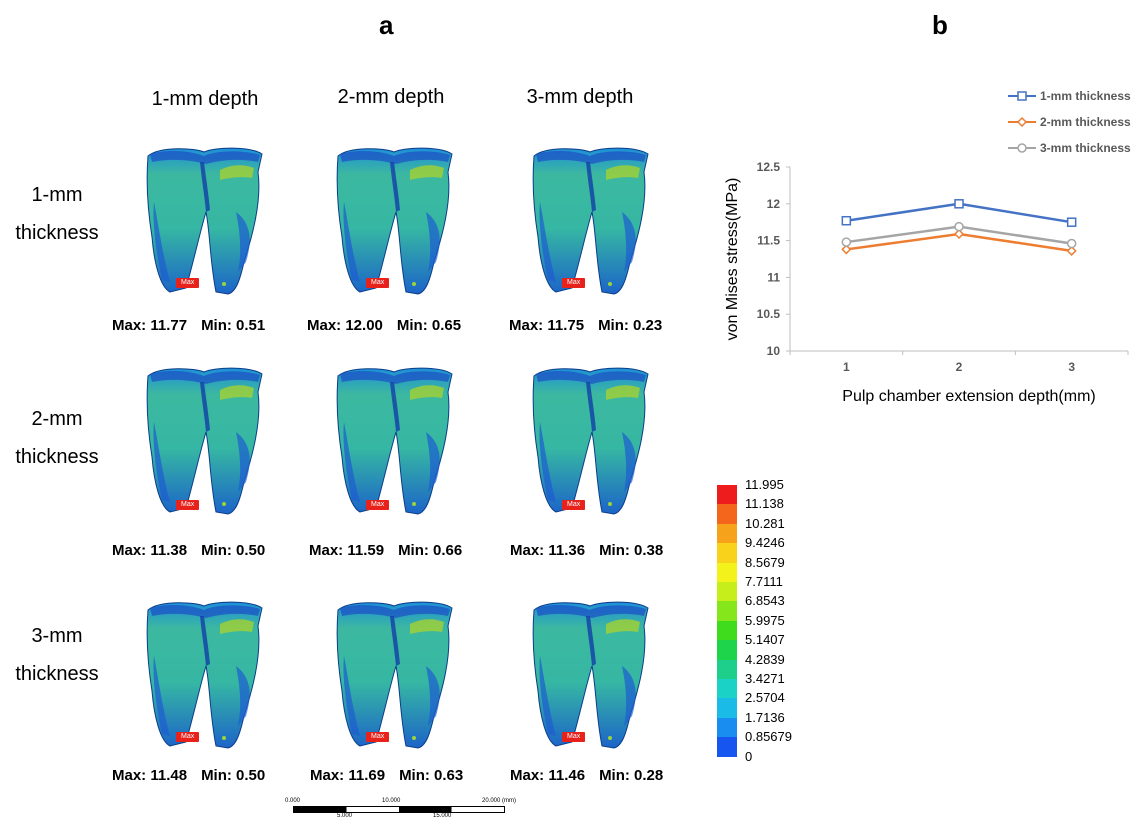  I want to click on max-value: Max: 11.69, so click(348, 775).